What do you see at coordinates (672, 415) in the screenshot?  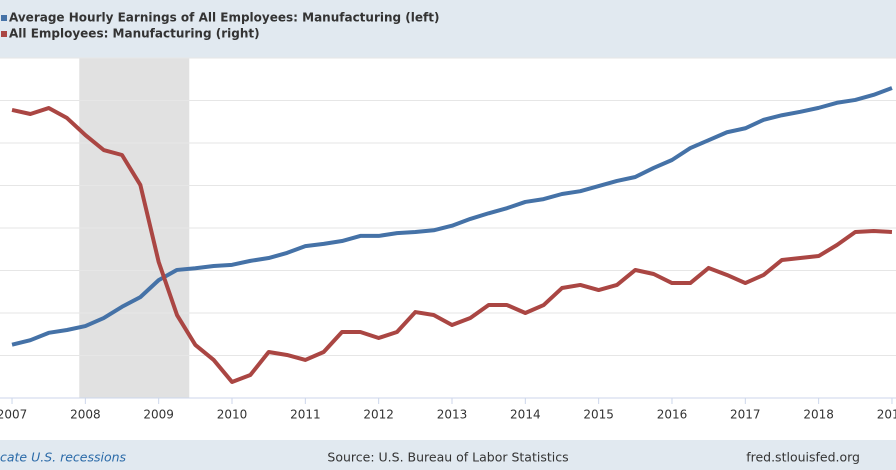 I see `x-tick-label: 2016` at bounding box center [672, 415].